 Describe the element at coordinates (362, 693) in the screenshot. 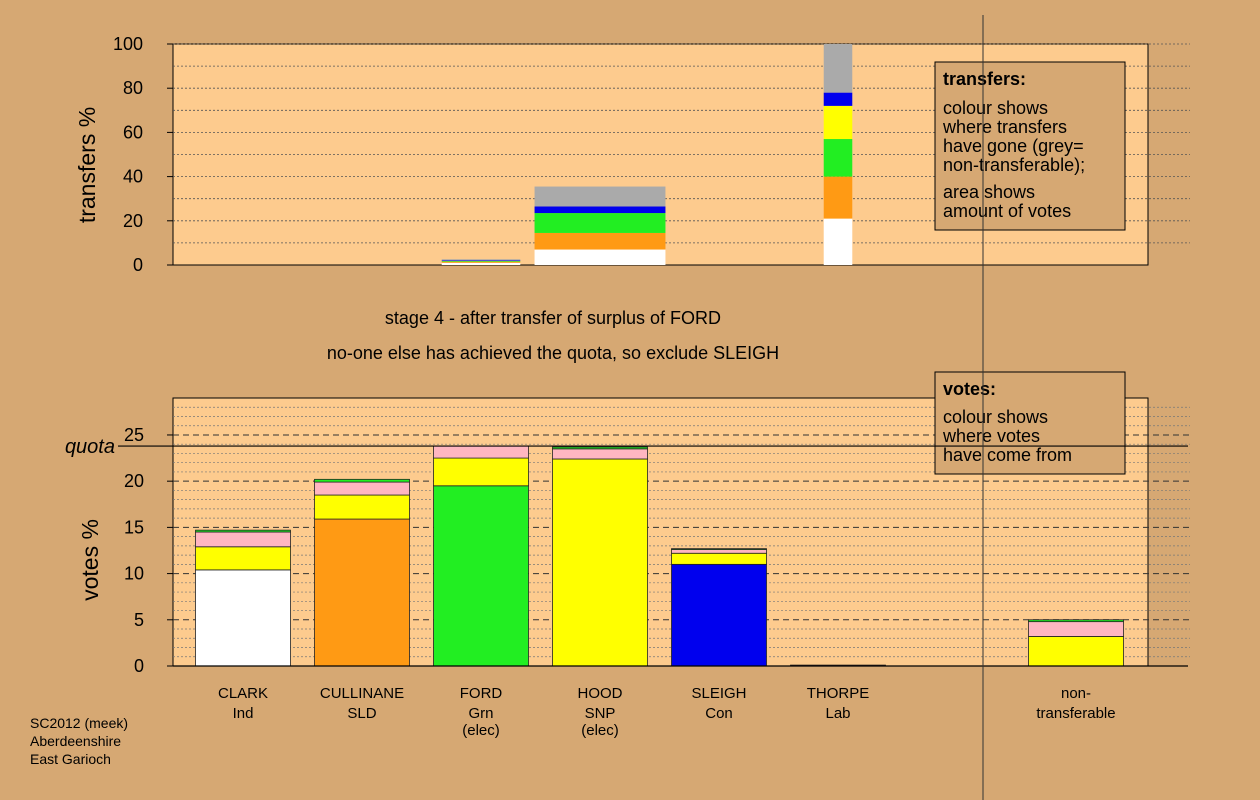

I see `candidate-name-label: CULLINANE` at that location.